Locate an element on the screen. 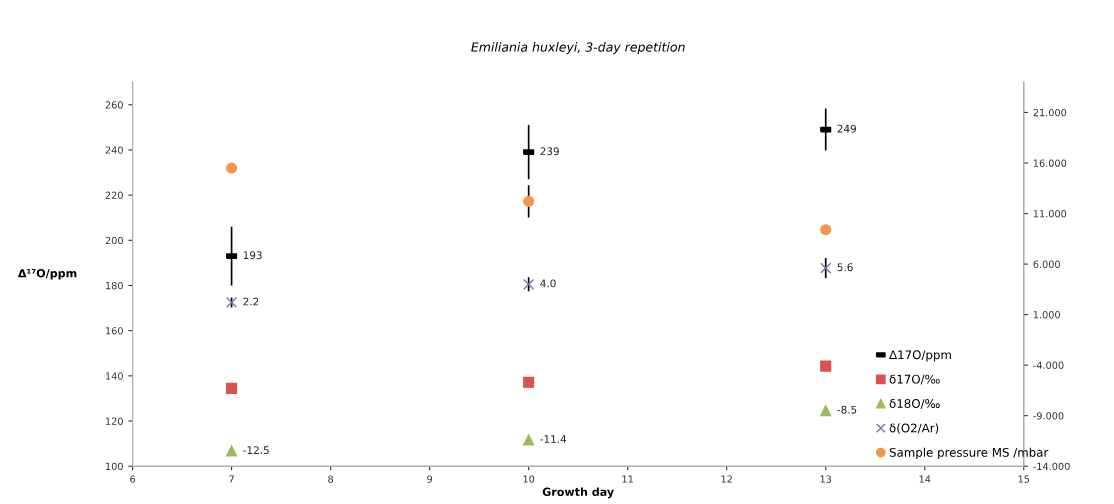 This screenshot has width=1114, height=504. y2-tick-label: 16.000 is located at coordinates (1050, 163).